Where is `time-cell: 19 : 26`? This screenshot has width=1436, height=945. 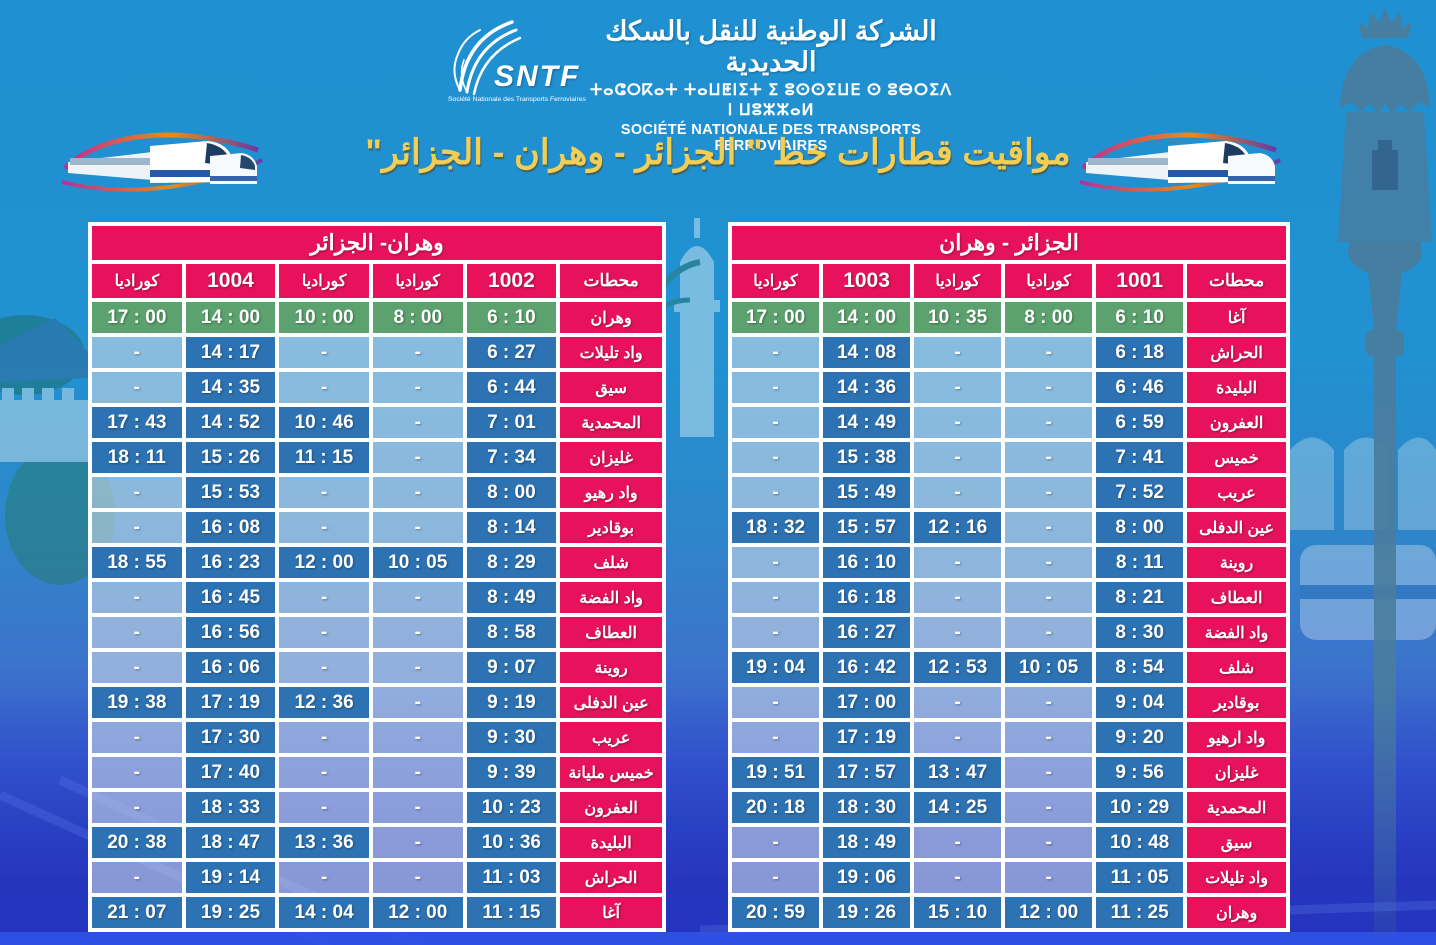 time-cell: 19 : 26 is located at coordinates (867, 912).